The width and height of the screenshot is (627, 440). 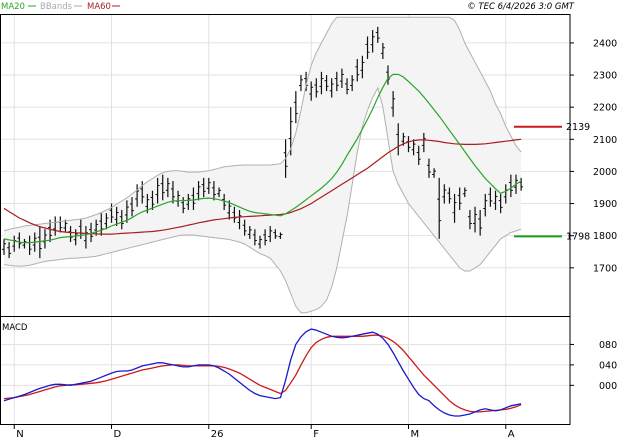 What do you see at coordinates (19, 434) in the screenshot?
I see `date-tick-label: N` at bounding box center [19, 434].